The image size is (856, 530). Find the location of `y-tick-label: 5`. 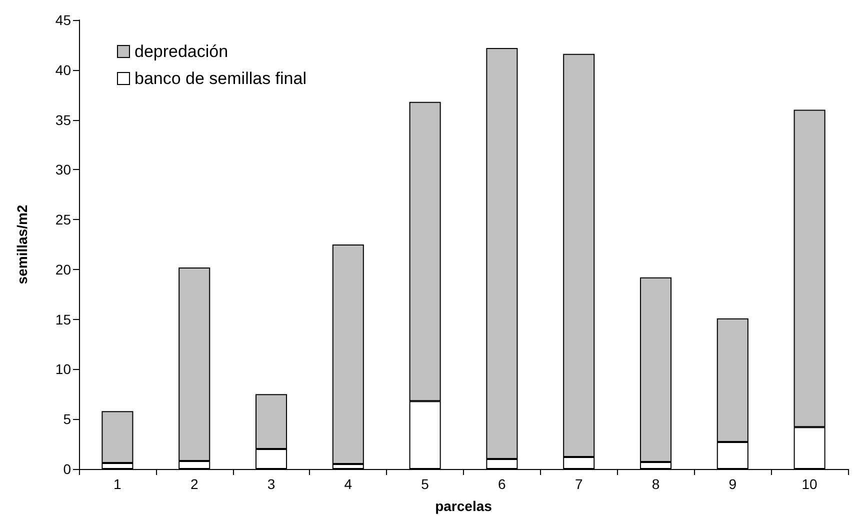

y-tick-label: 5 is located at coordinates (67, 419).